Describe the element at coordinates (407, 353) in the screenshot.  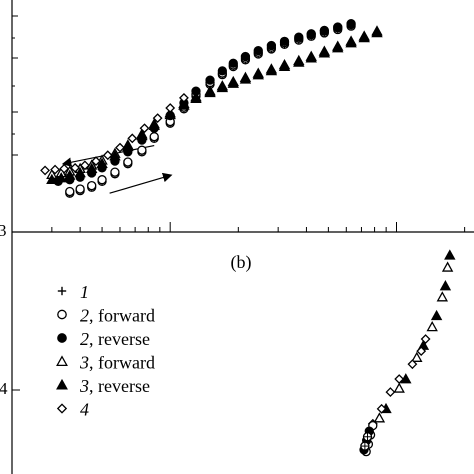
I see `panel-b-points` at that location.